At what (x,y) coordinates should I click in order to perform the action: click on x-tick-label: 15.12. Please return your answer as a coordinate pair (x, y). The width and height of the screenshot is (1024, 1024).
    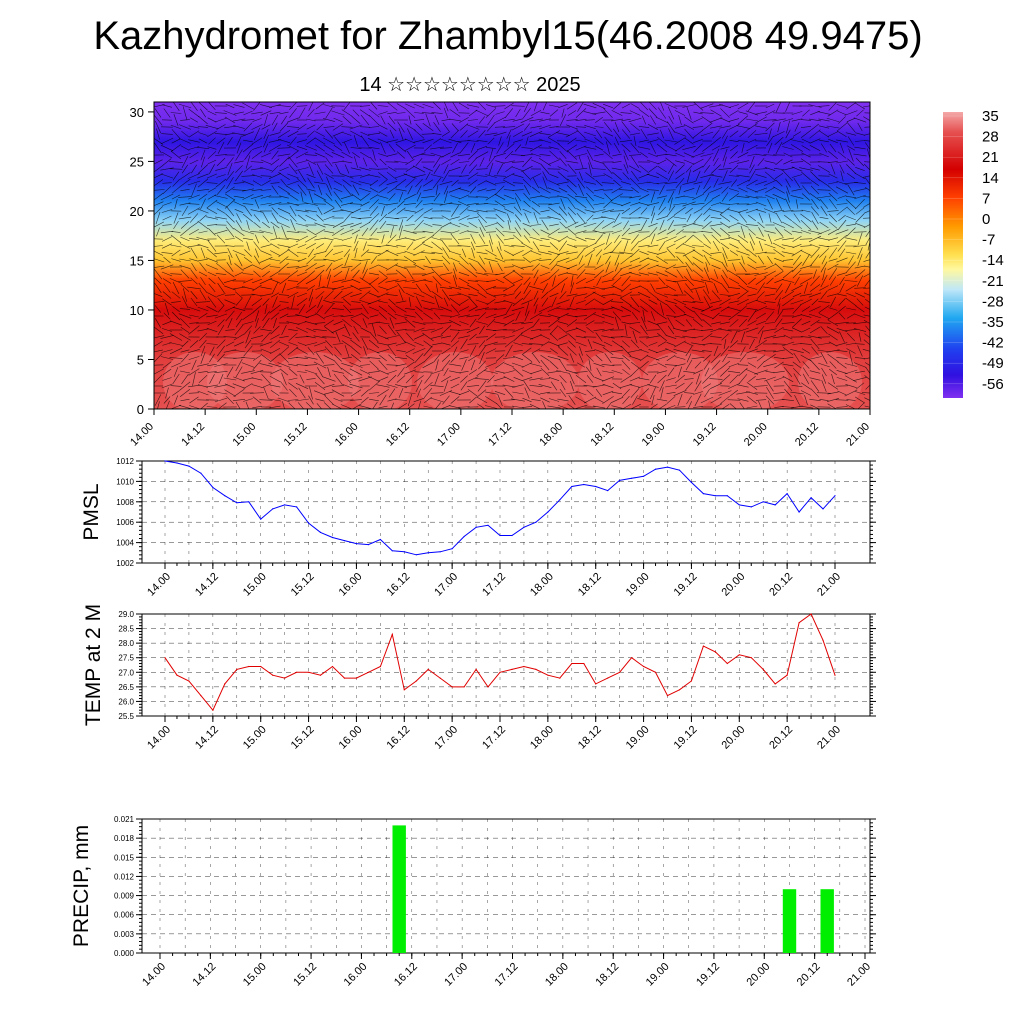
    Looking at the image, I should click on (303, 738).